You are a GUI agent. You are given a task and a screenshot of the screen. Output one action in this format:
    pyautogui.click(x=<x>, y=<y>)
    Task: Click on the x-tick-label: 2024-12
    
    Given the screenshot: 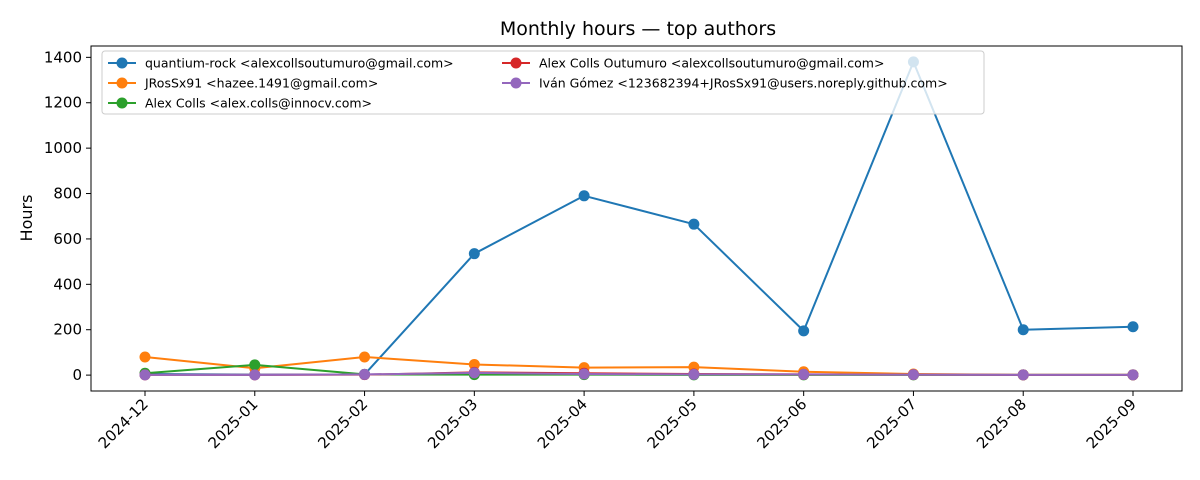 What is the action you would take?
    pyautogui.click(x=123, y=423)
    